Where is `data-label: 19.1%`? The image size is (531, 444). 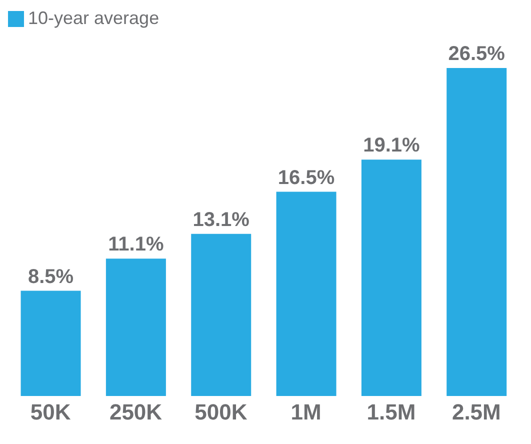 data-label: 19.1% is located at coordinates (391, 145).